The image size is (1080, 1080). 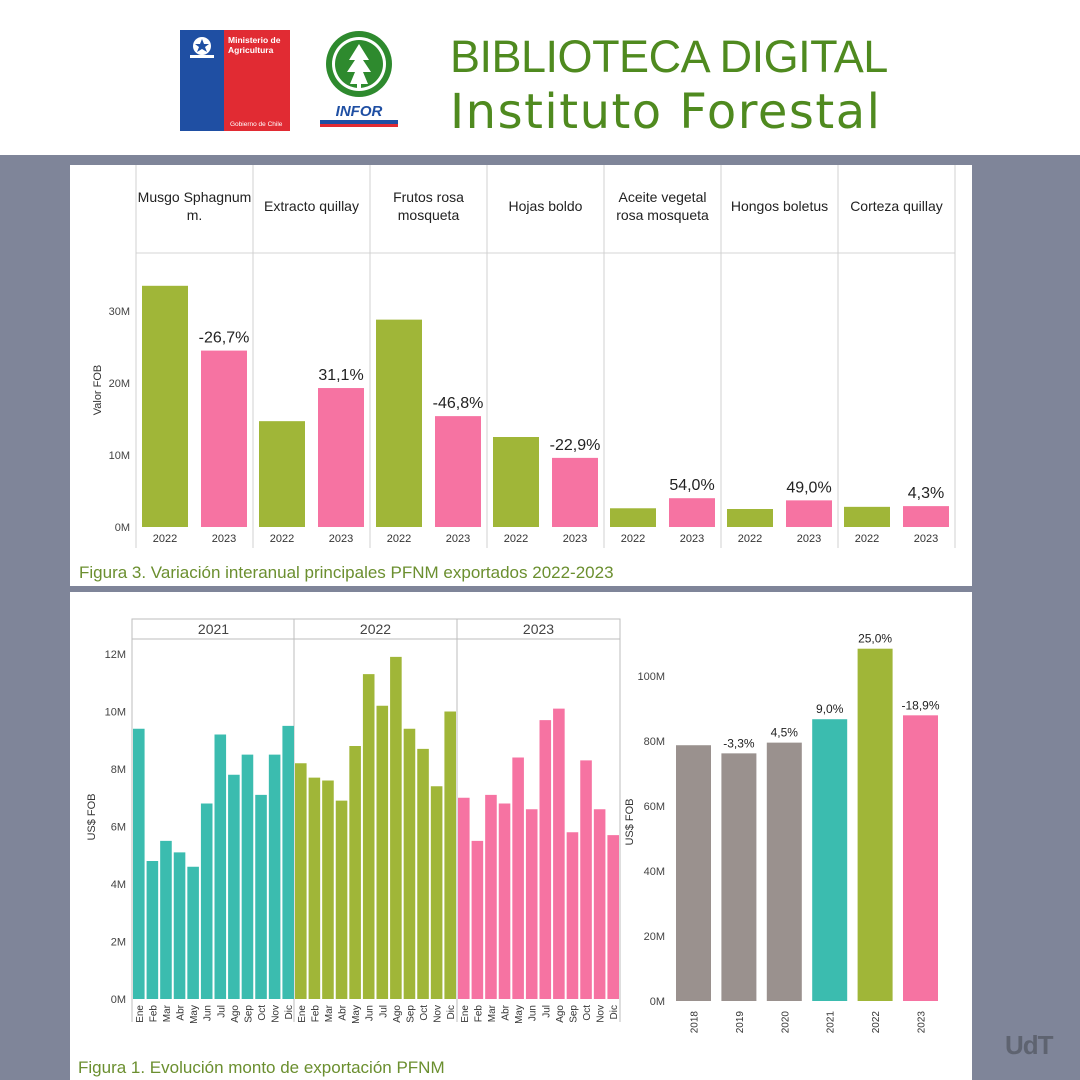 What do you see at coordinates (920, 705) in the screenshot?
I see `fig1-year-change-label: -18,9%` at bounding box center [920, 705].